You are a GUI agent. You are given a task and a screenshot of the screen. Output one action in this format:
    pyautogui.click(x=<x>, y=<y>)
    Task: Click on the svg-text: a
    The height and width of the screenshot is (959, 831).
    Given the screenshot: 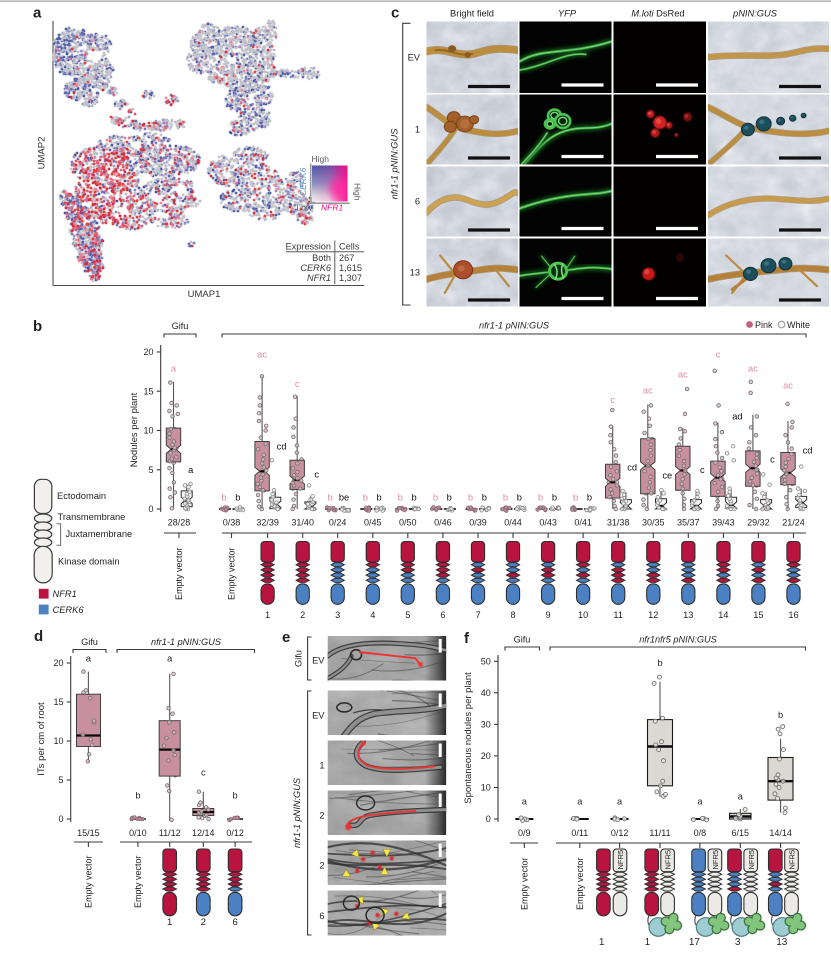 What is the action you would take?
    pyautogui.click(x=37, y=13)
    